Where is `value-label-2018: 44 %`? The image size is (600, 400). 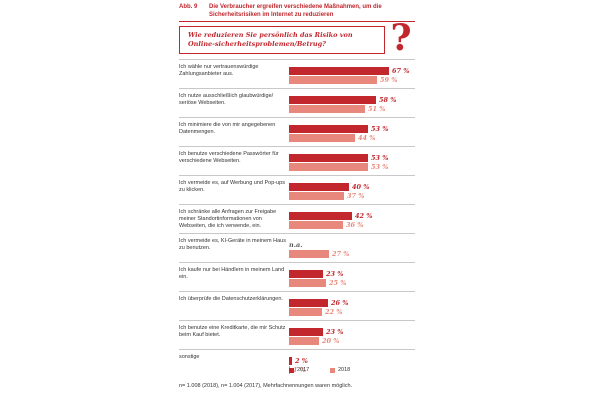
value-label-2018: 44 % is located at coordinates (367, 138).